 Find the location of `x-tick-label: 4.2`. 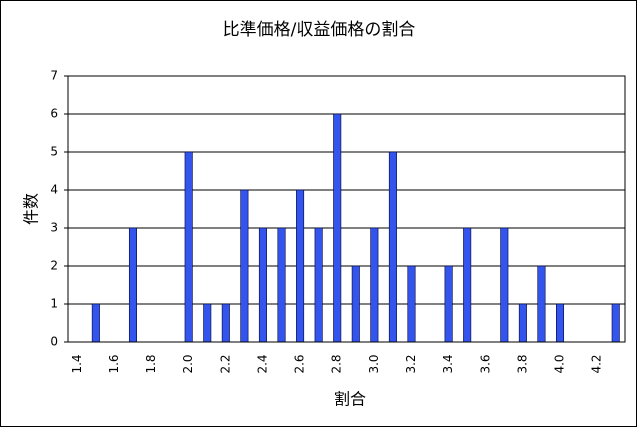

x-tick-label: 4.2 is located at coordinates (597, 363).